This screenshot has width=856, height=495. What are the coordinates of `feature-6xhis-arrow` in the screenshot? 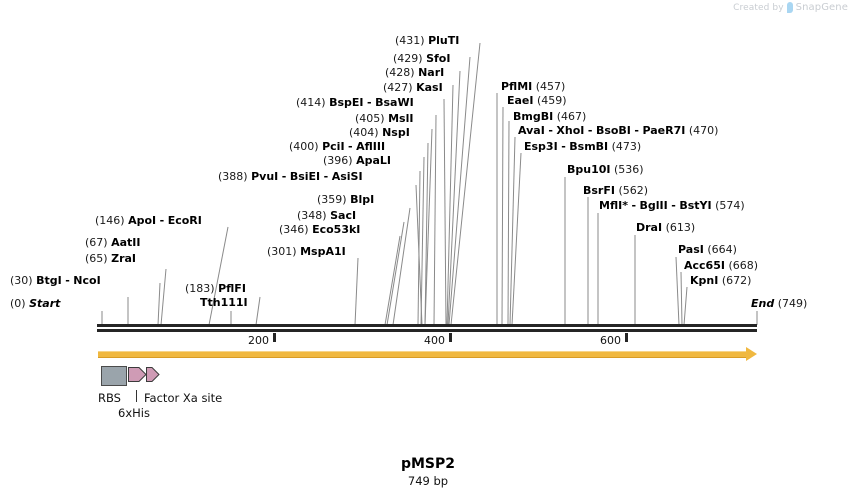 It's located at (138, 375).